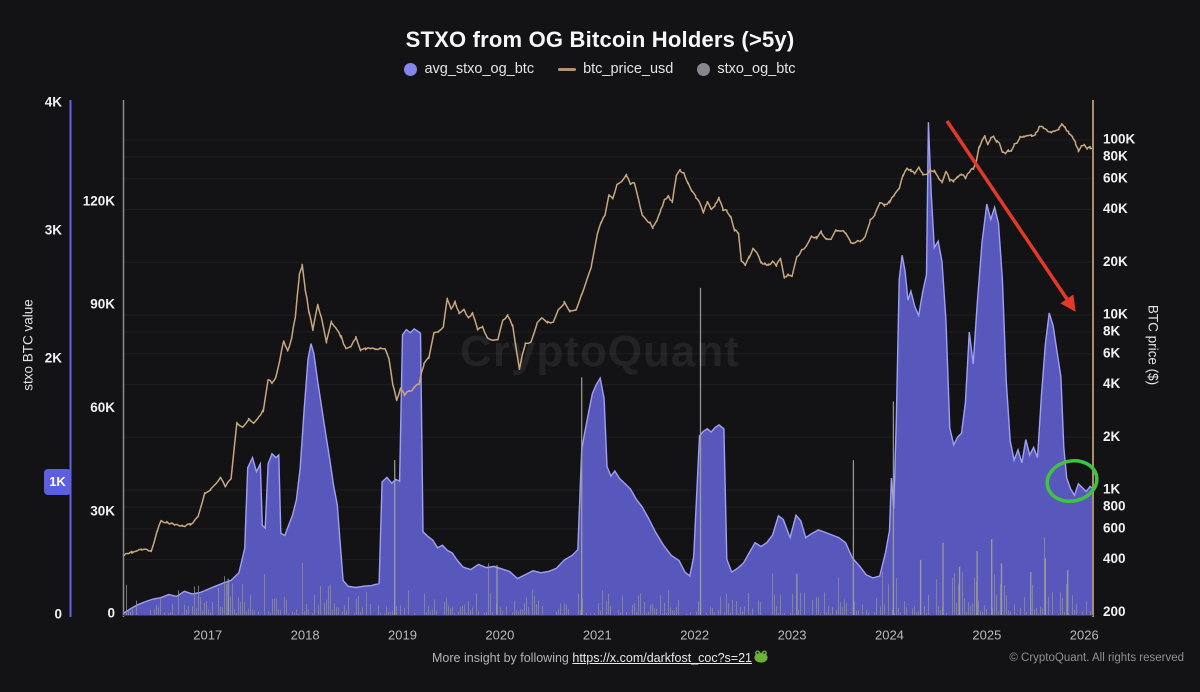  I want to click on legend: avg_stxo_og_btc btc_price_usd stxo_og_btc, so click(600, 69).